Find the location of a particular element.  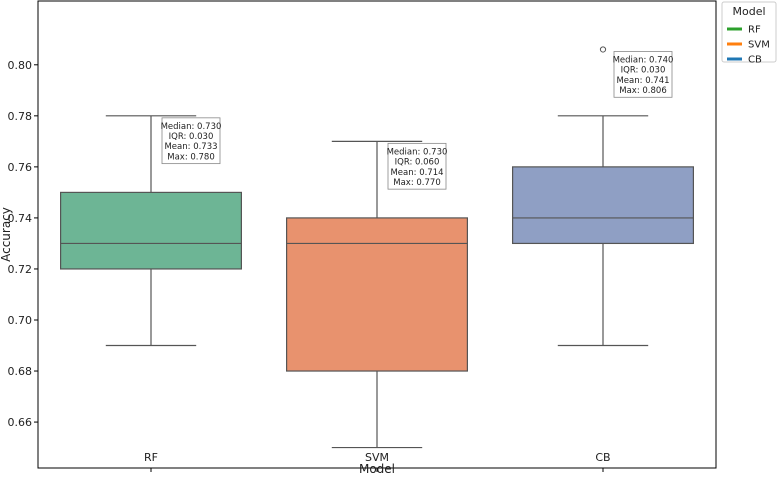

annotation-line: IQR: 0.060 is located at coordinates (417, 163).